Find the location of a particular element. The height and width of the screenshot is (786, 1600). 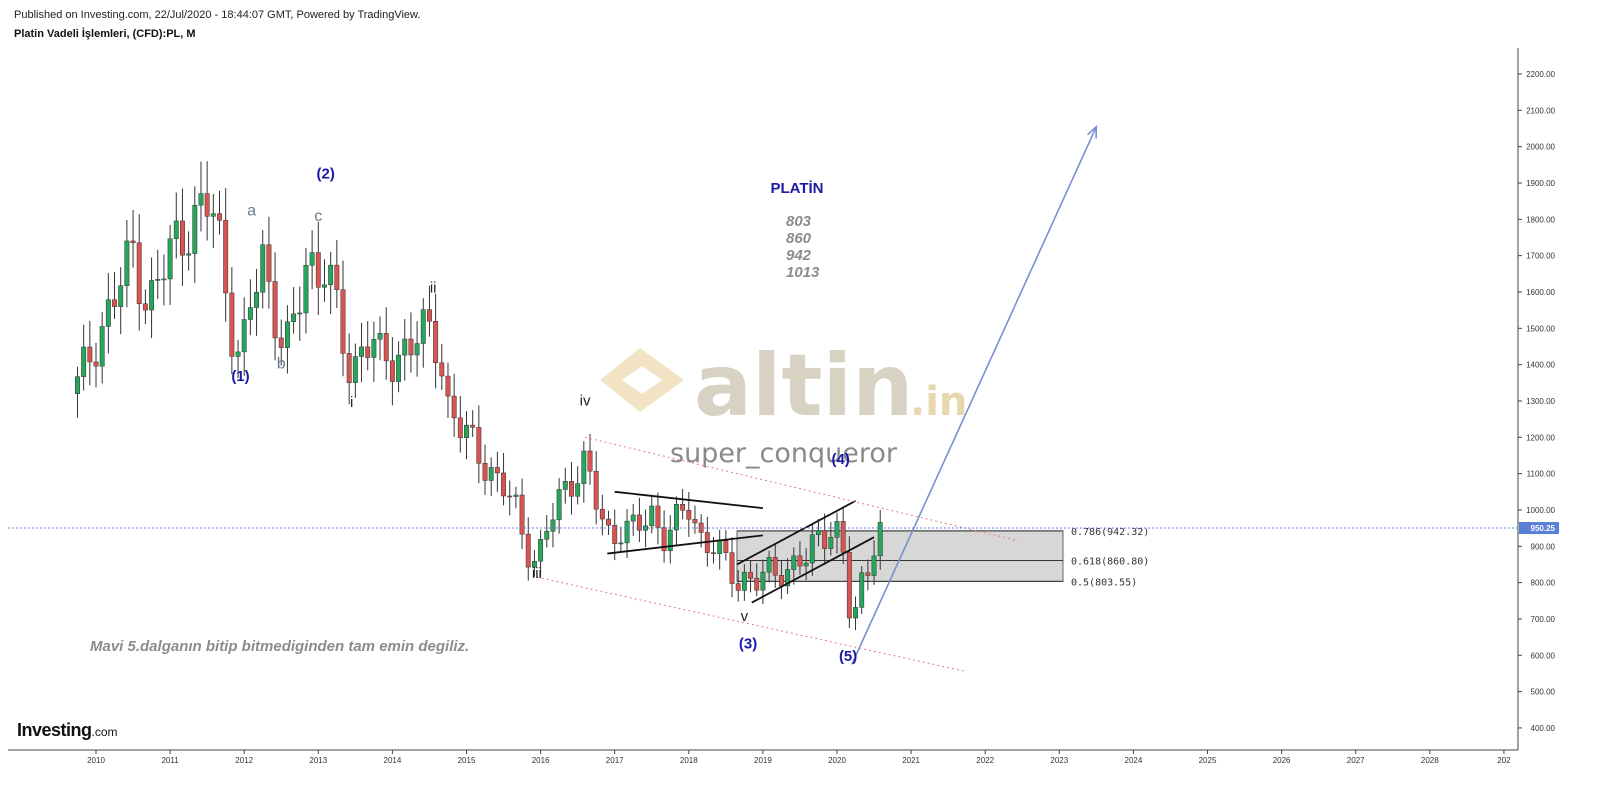

y-tick-label: 1400.00 is located at coordinates (1540, 365).